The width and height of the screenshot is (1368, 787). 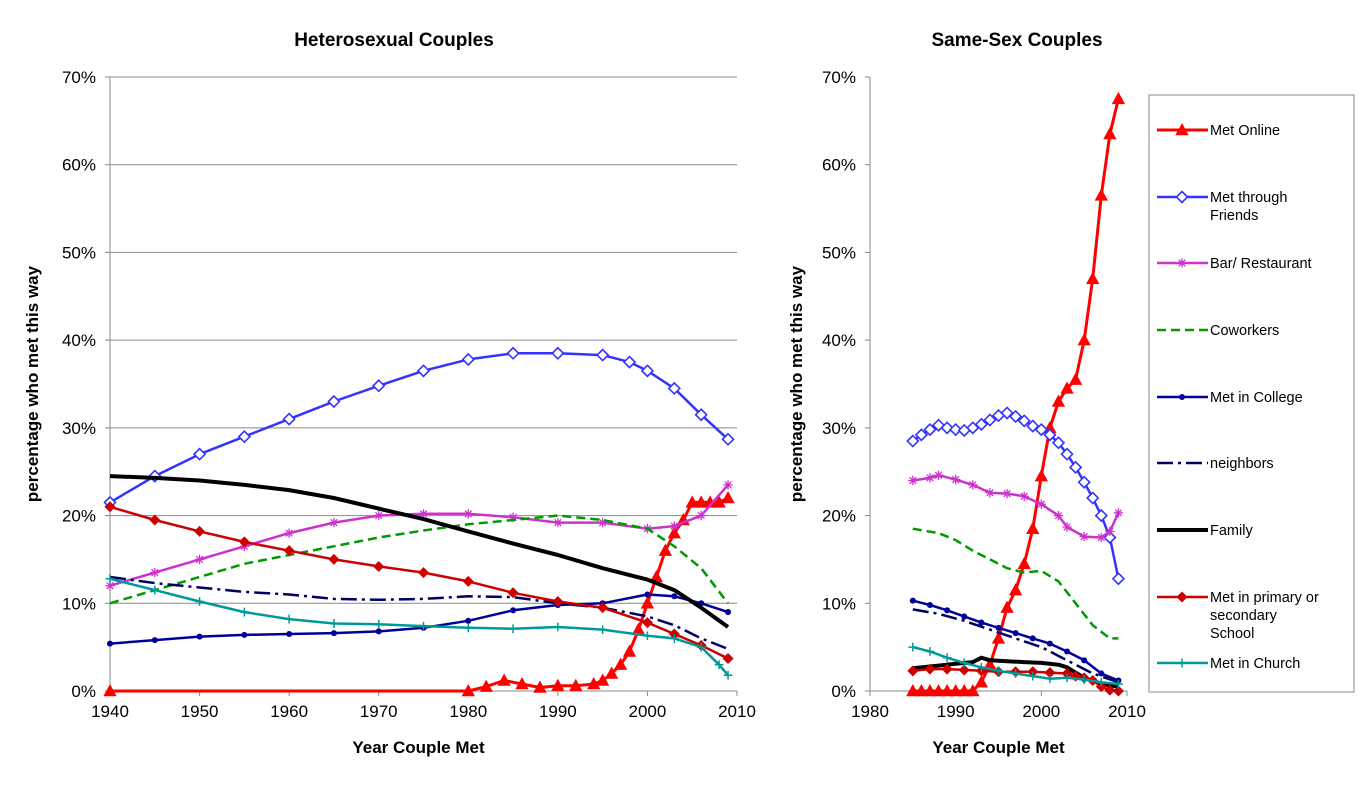 What do you see at coordinates (79, 252) in the screenshot?
I see `y-tick-label: 50%` at bounding box center [79, 252].